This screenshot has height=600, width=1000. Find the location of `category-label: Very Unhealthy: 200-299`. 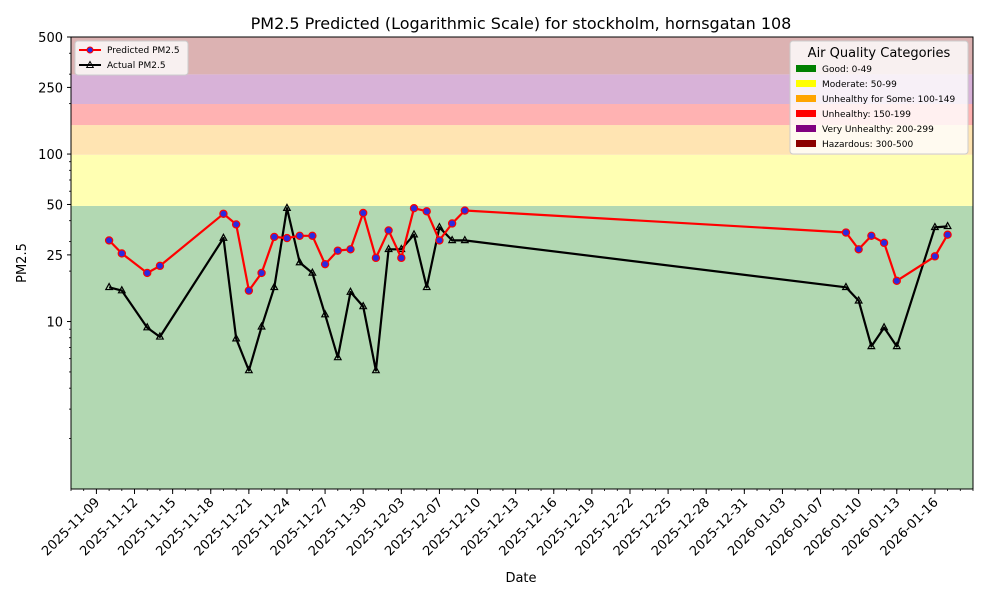

category-label: Very Unhealthy: 200-299 is located at coordinates (878, 130).